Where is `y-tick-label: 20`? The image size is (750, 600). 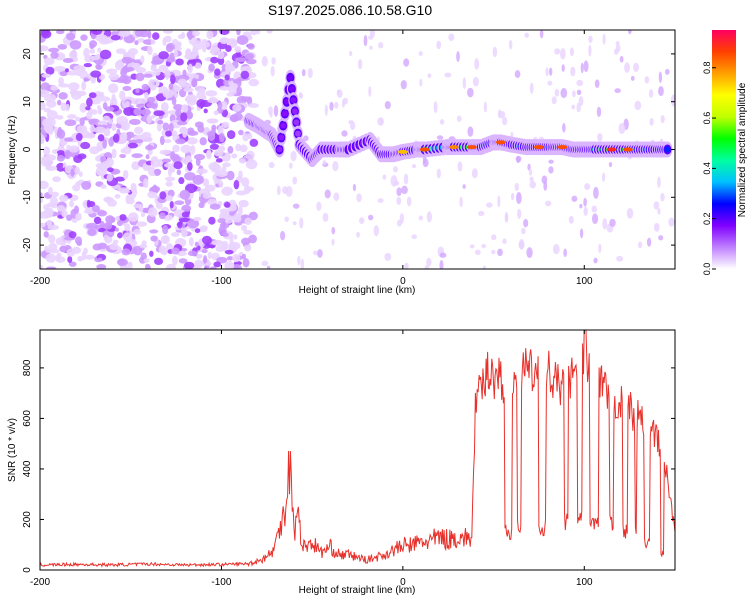 y-tick-label: 20 is located at coordinates (27, 54).